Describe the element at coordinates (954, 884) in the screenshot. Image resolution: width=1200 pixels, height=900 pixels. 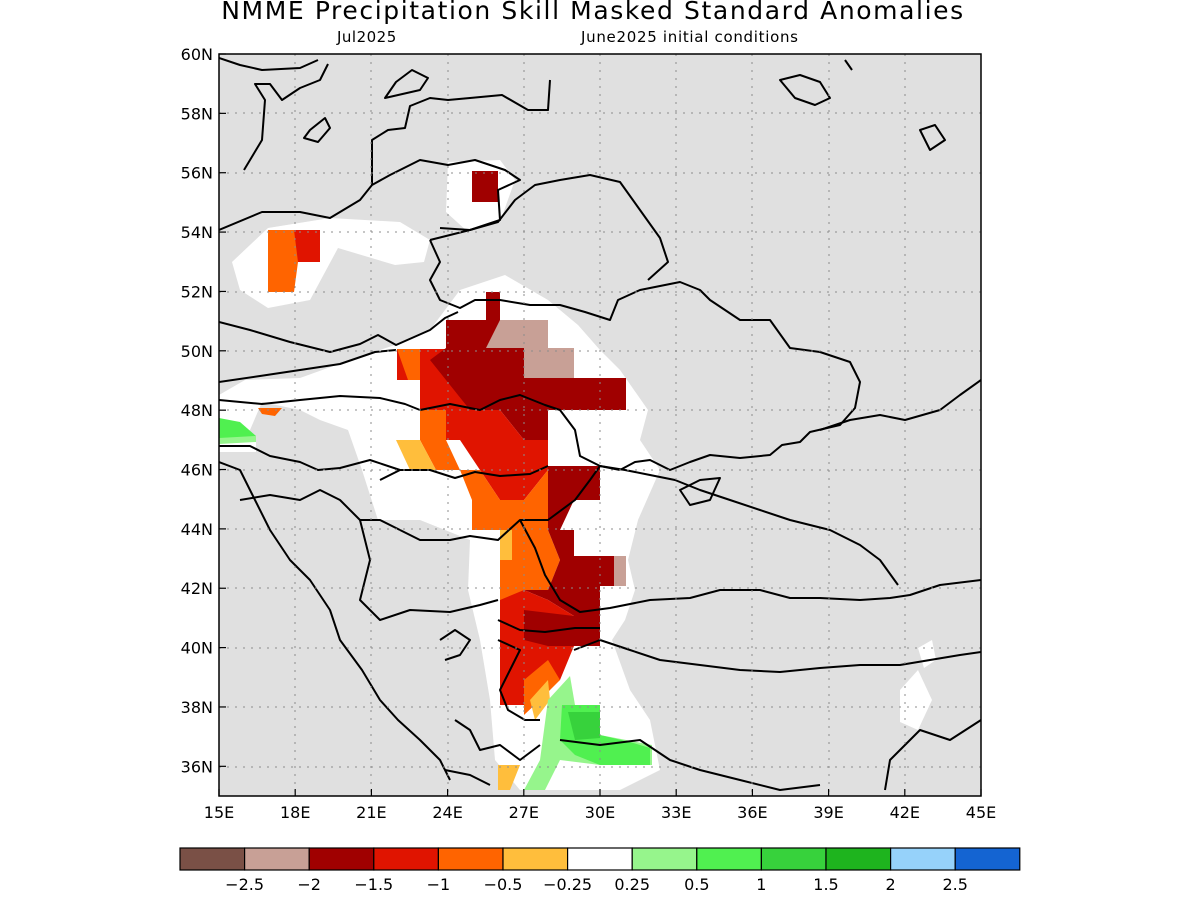
I see `colorbar-label: 2.5` at that location.